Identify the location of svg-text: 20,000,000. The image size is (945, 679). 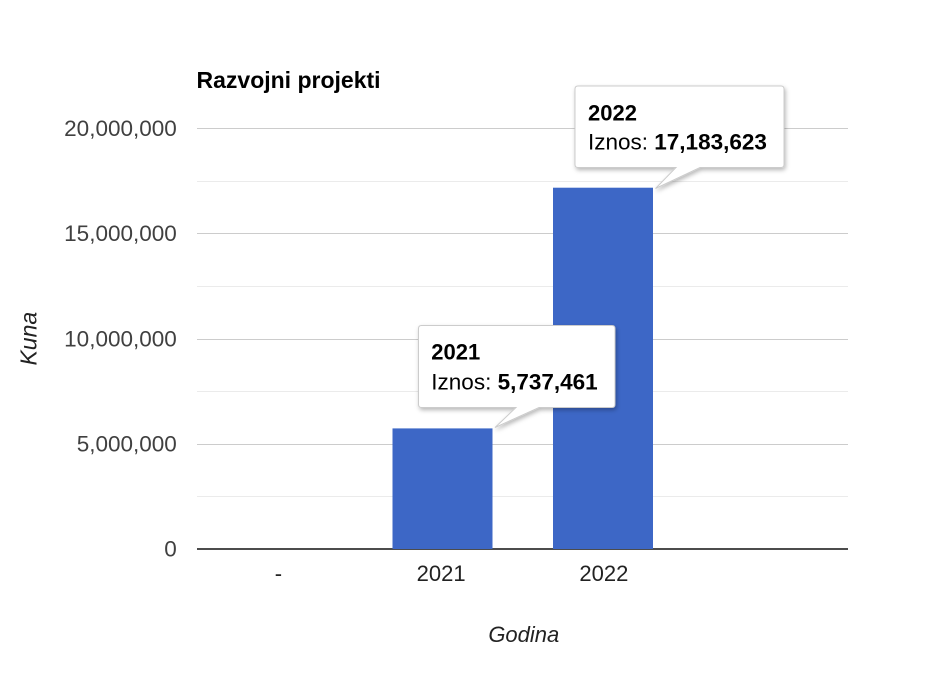
(120, 128).